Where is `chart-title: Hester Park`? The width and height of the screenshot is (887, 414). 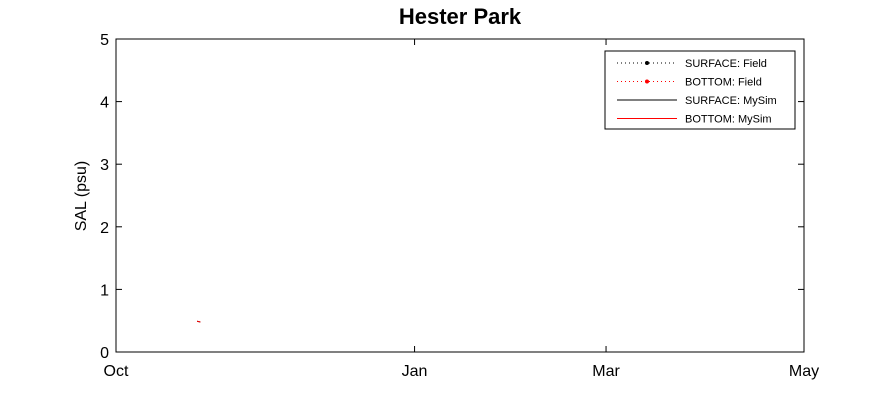
chart-title: Hester Park is located at coordinates (460, 16).